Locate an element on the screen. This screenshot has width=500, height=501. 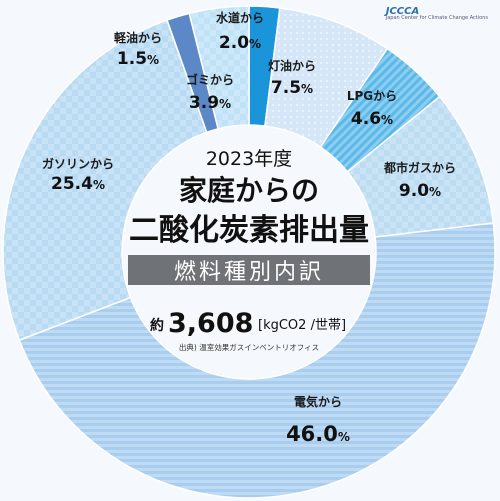
logo-subtext: Japan Center for Climate Change Actions is located at coordinates (436, 18).